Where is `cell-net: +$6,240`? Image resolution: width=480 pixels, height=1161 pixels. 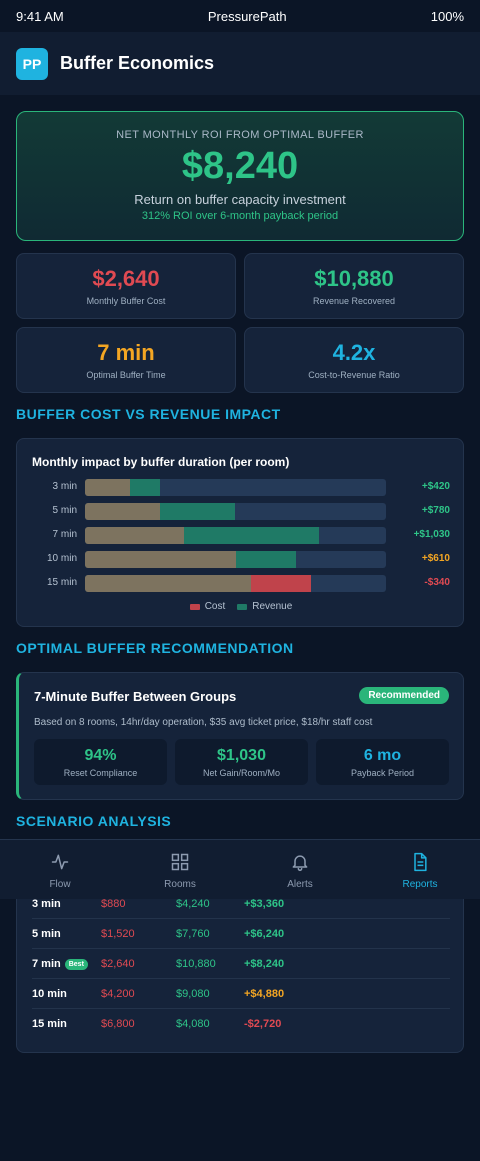 cell-net: +$6,240 is located at coordinates (264, 934).